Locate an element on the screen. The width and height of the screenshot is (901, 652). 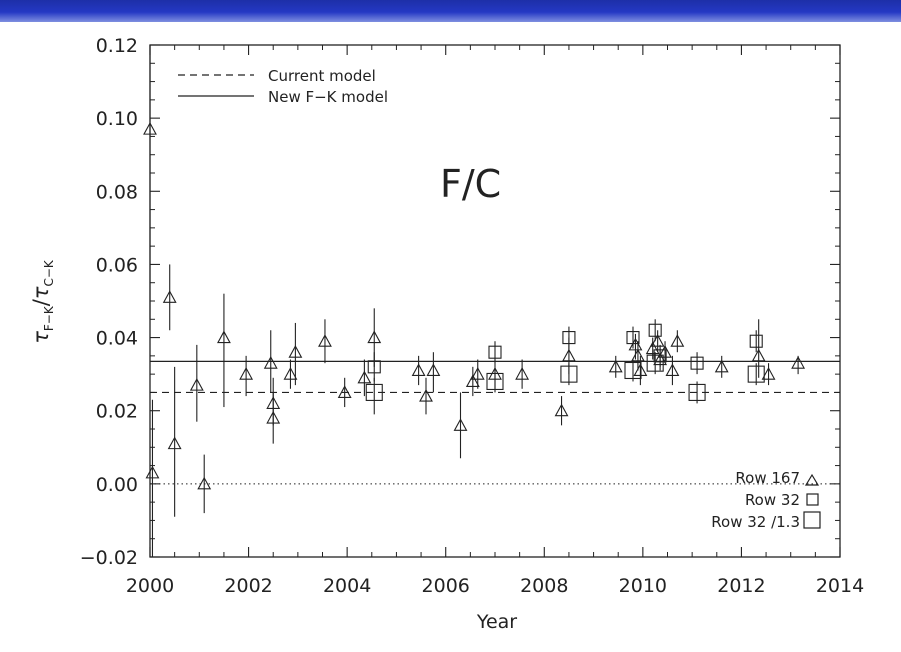
x-tick-label: 2006 is located at coordinates (446, 586).